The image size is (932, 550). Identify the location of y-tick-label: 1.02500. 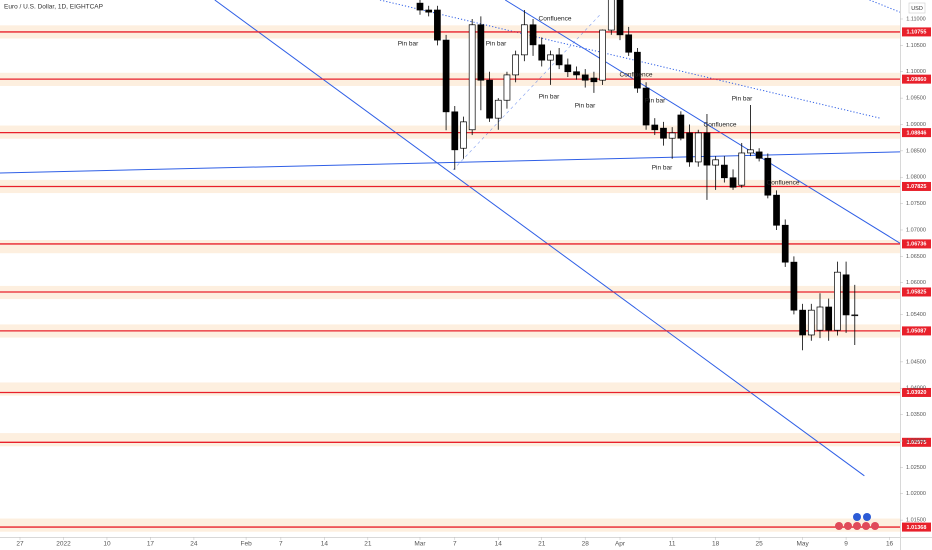
(916, 468).